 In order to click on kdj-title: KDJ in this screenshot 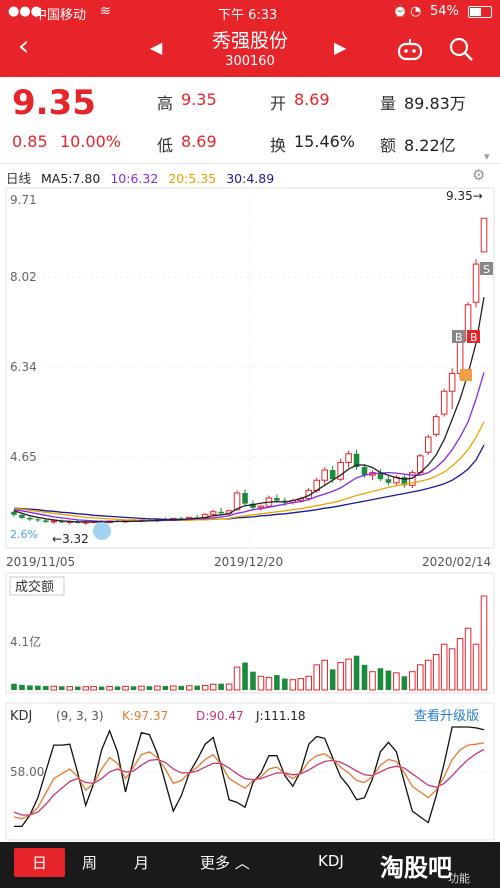, I will do `click(21, 716)`.